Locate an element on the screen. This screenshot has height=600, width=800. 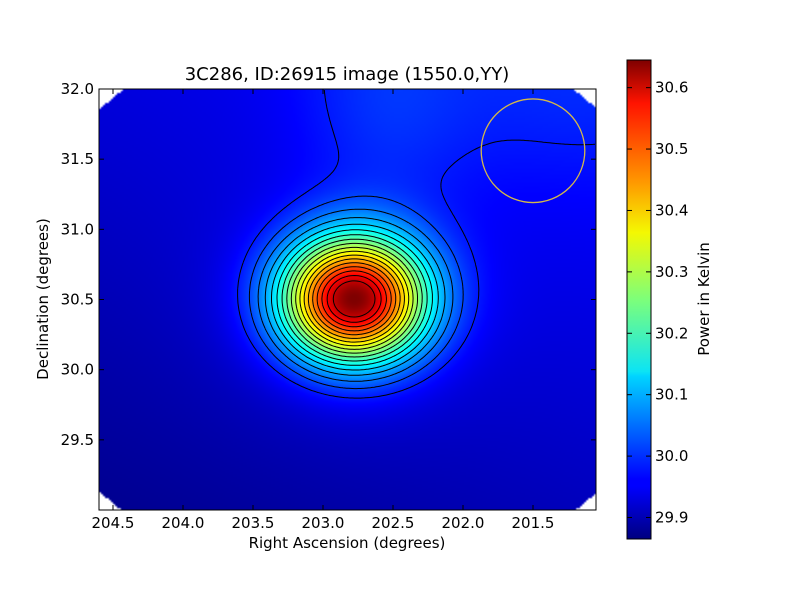
y-tick-label: 29.5 is located at coordinates (77, 440).